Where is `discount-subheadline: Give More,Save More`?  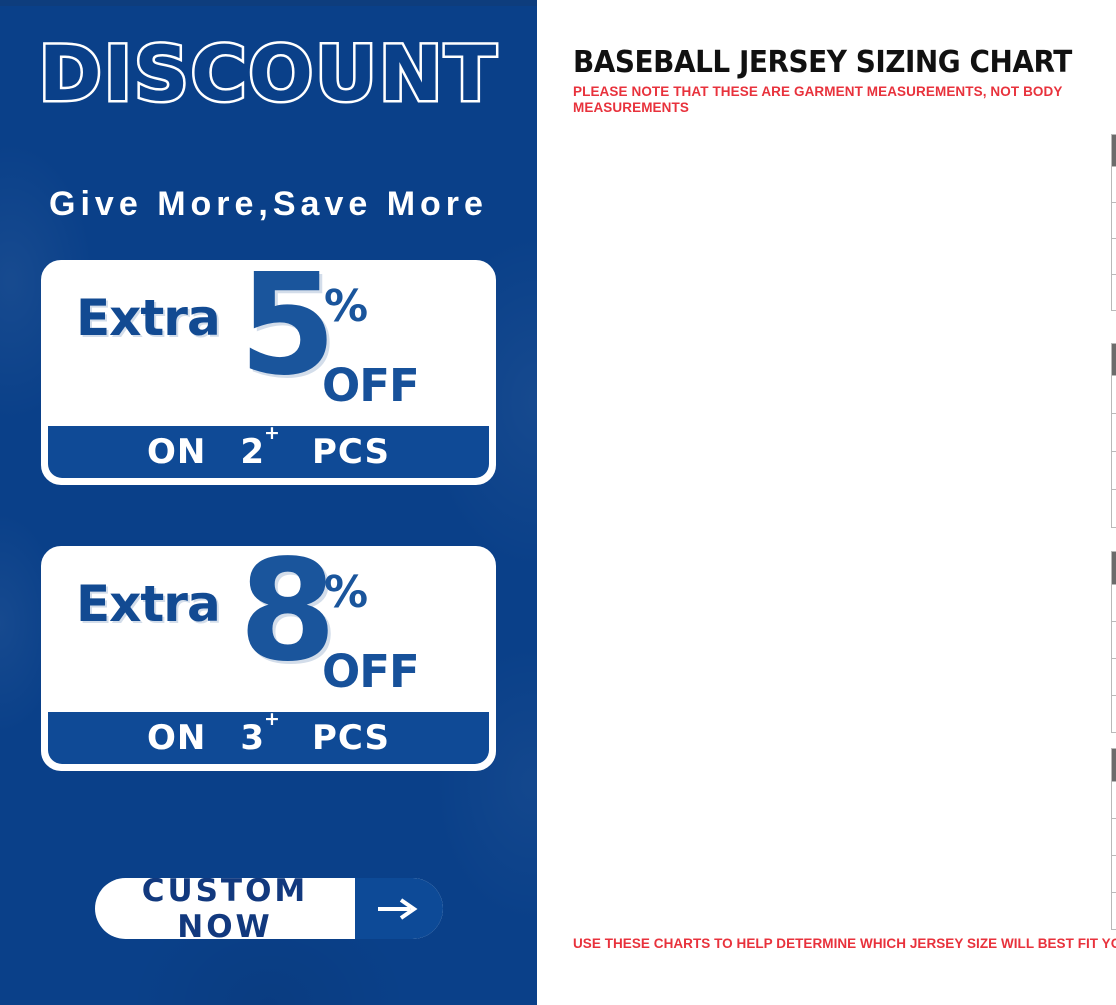
discount-subheadline: Give More,Save More is located at coordinates (268, 204).